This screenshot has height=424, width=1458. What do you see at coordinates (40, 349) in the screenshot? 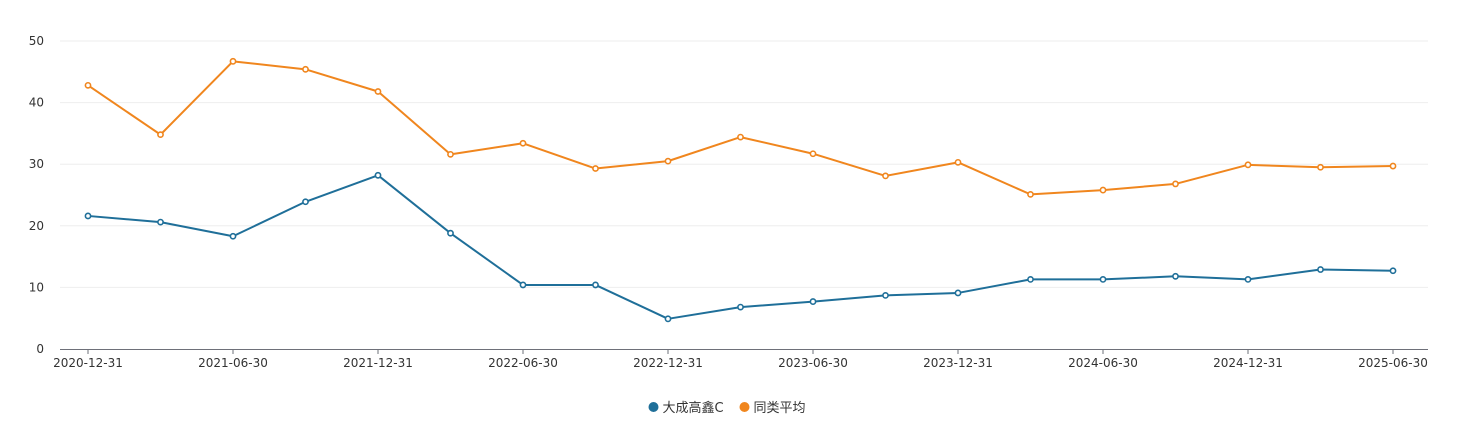
I see `y-tick-label: 0` at bounding box center [40, 349].